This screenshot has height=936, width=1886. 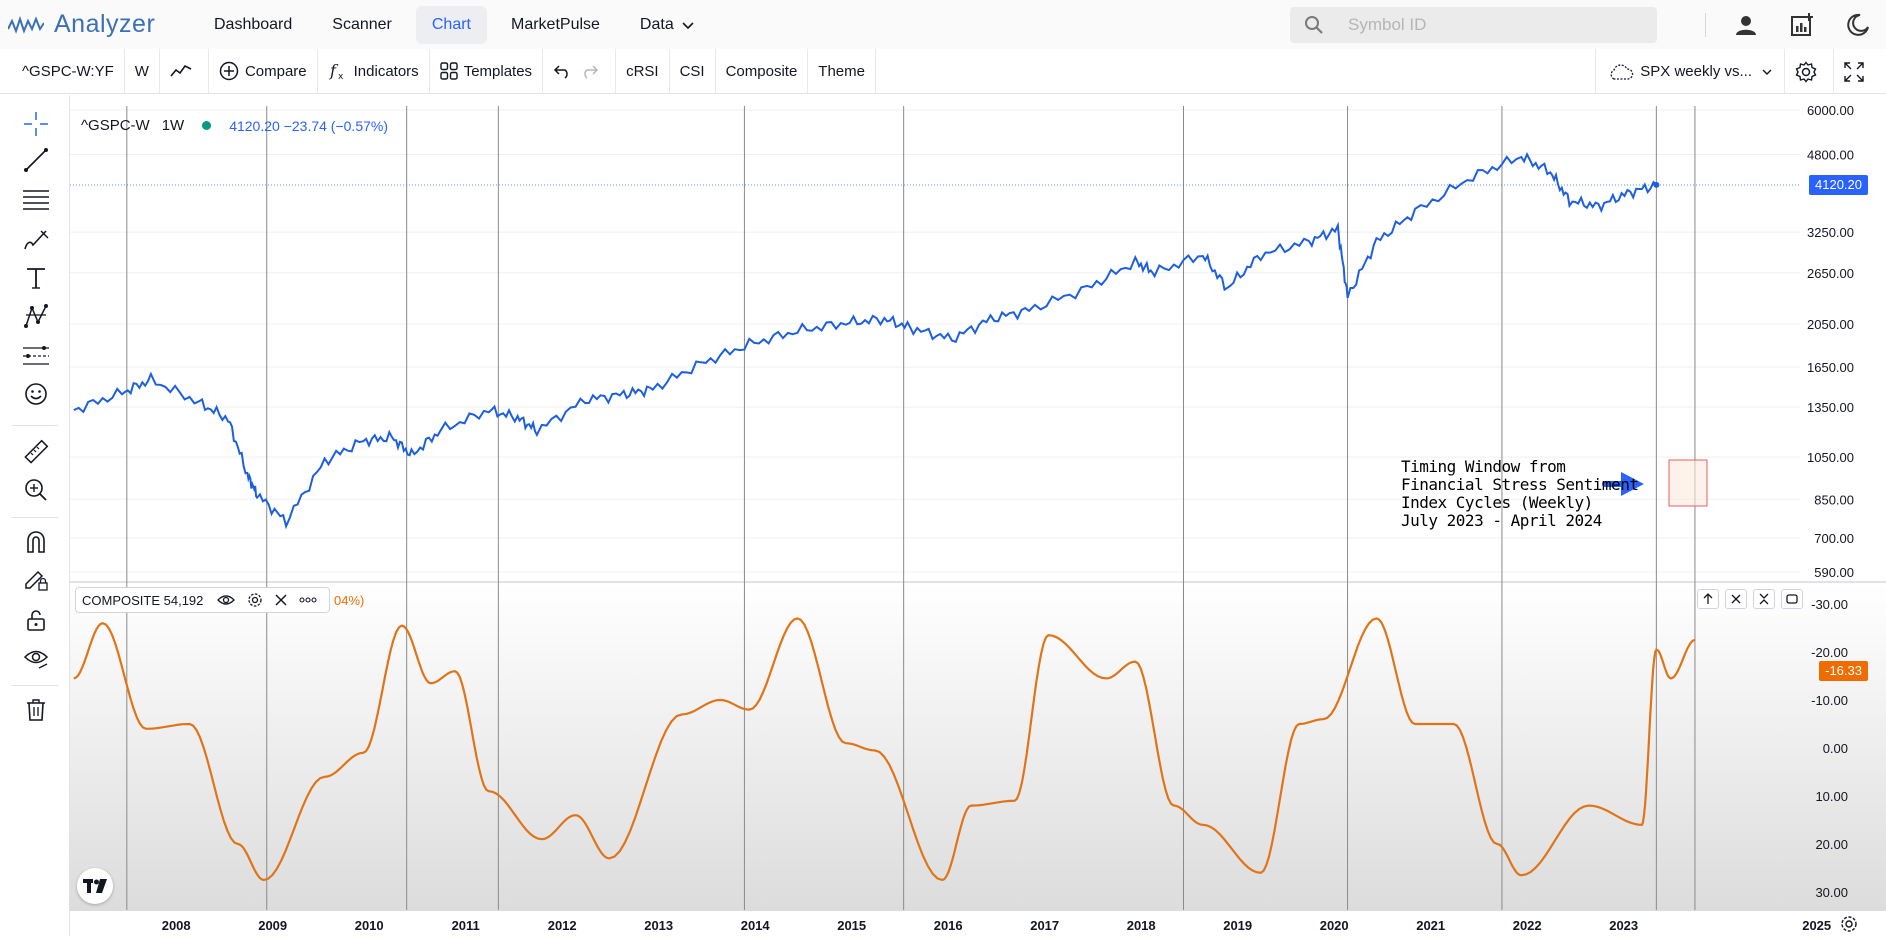 What do you see at coordinates (1838, 185) in the screenshot?
I see `price-last-value-tag: 4120.20` at bounding box center [1838, 185].